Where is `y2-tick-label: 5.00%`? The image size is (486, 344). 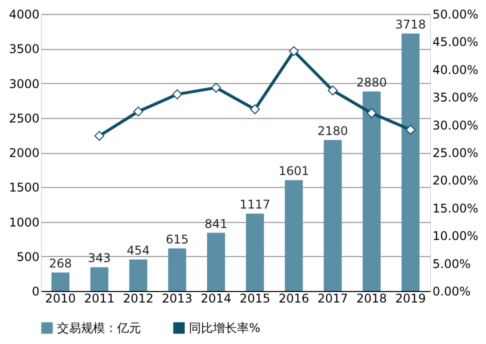 y2-tick-label: 5.00% is located at coordinates (451, 263).